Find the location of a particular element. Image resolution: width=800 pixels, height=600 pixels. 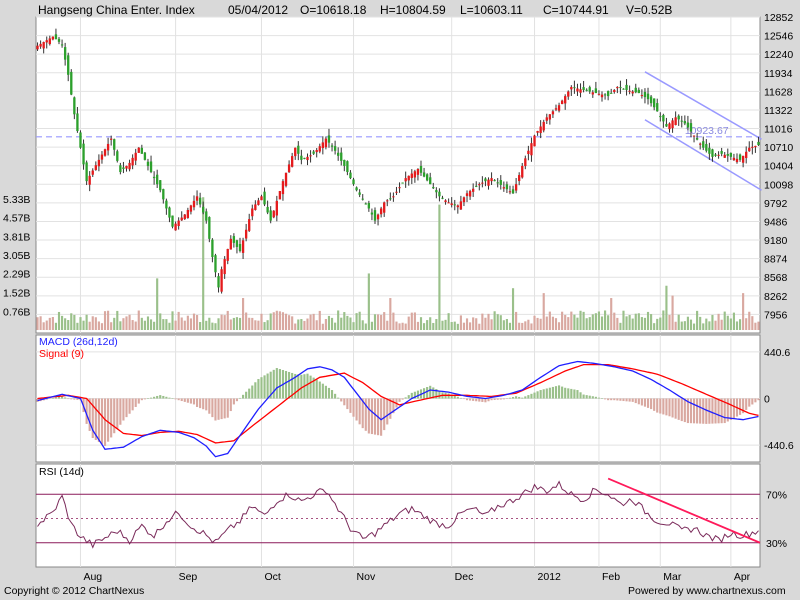

x-axis-label: Oct is located at coordinates (272, 577).